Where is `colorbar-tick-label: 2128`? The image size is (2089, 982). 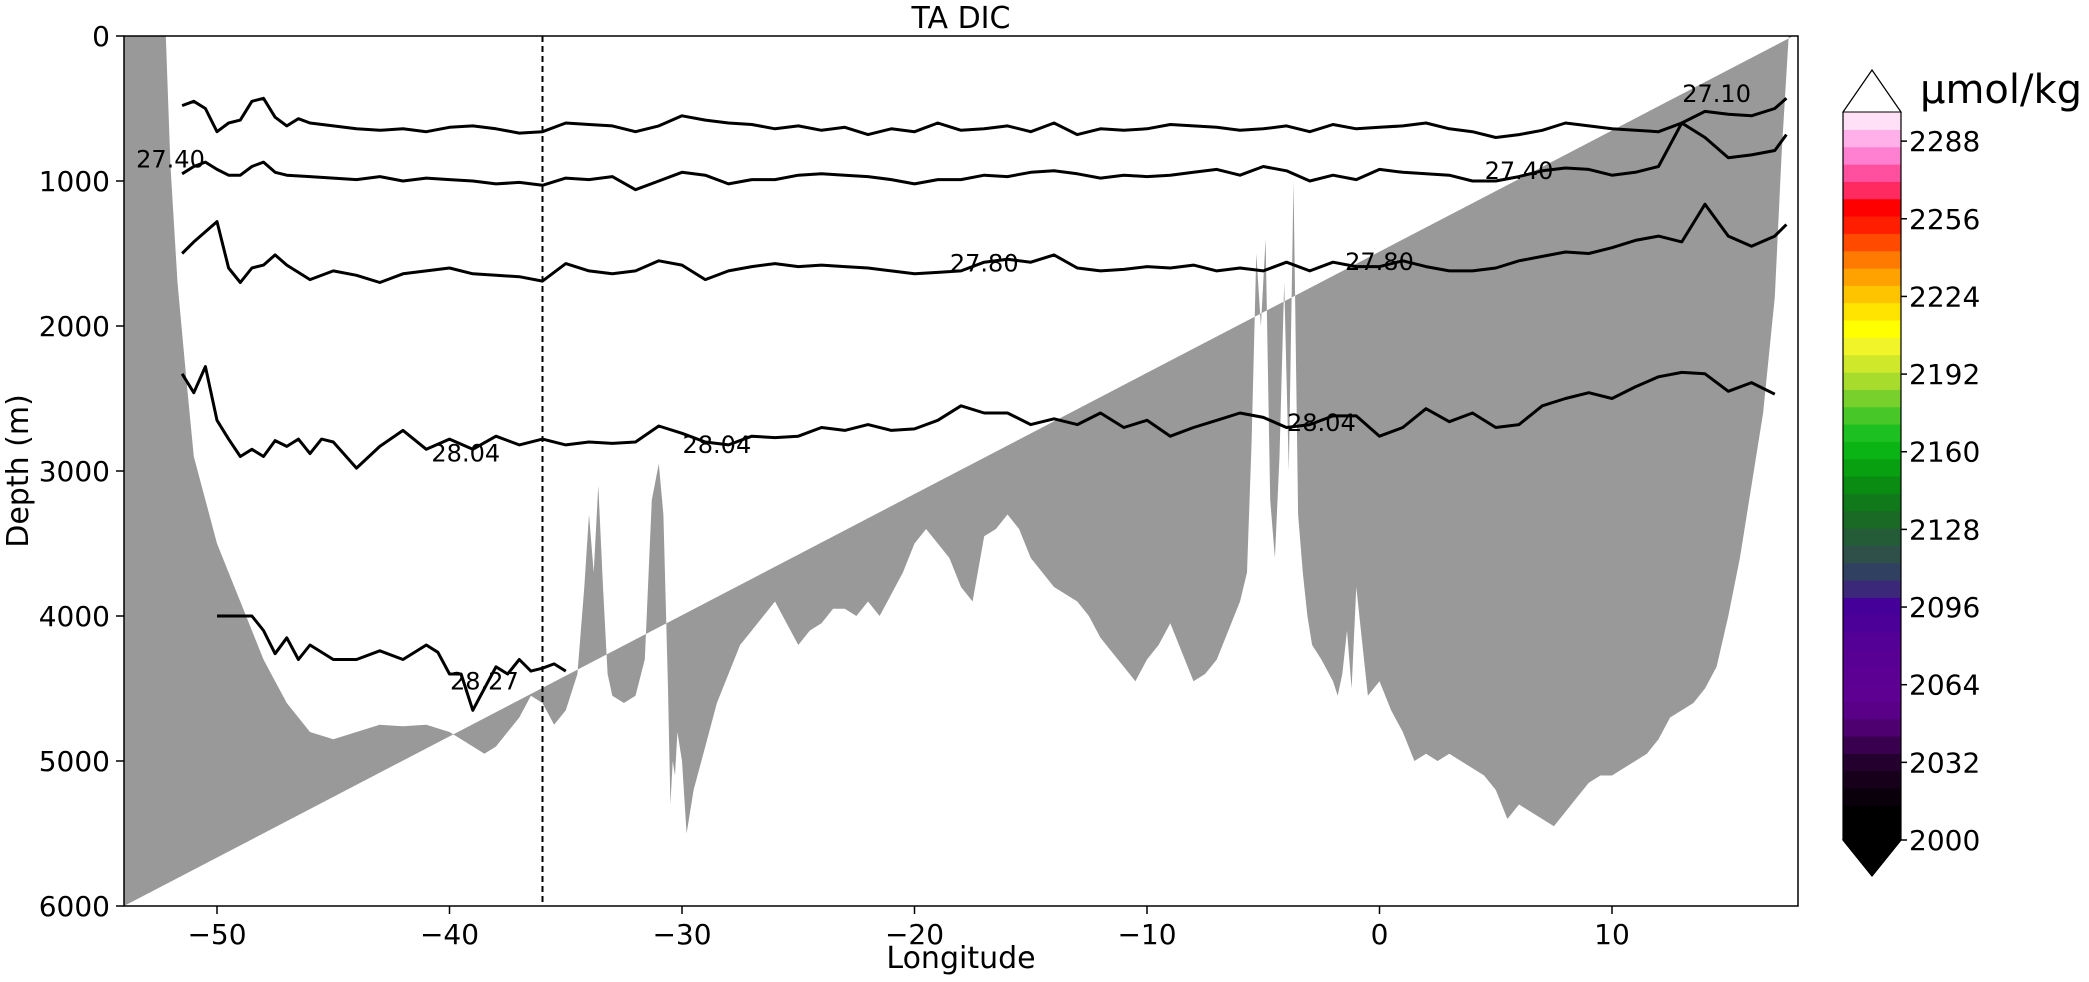 colorbar-tick-label: 2128 is located at coordinates (1944, 529).